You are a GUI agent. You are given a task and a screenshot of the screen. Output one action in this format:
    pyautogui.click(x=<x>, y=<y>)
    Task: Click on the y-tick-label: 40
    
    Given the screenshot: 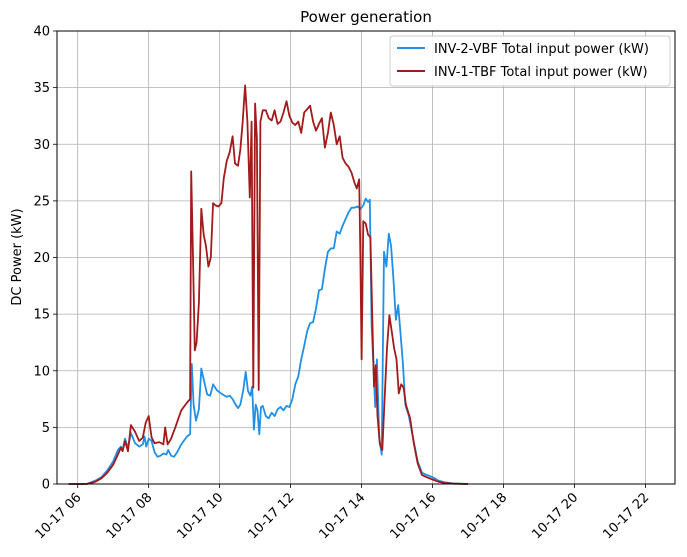 What is the action you would take?
    pyautogui.click(x=41, y=32)
    